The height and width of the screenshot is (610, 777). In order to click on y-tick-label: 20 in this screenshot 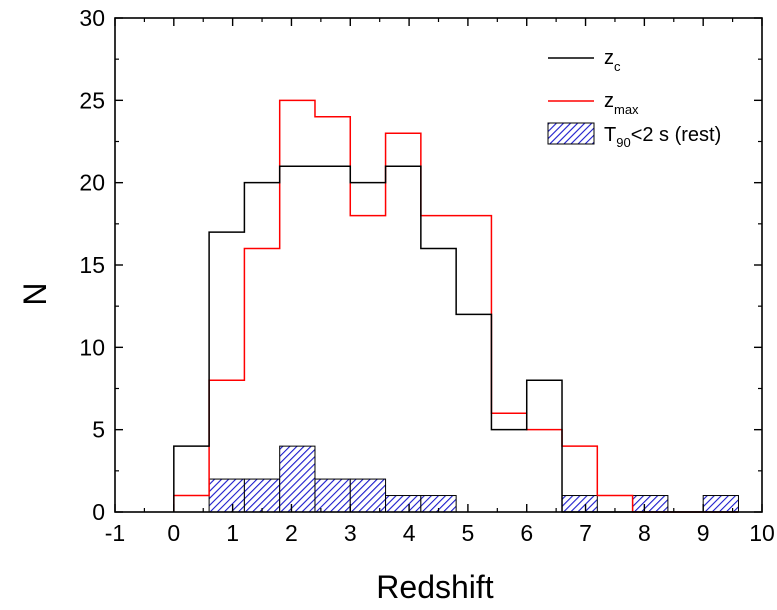, I will do `click(92, 183)`.